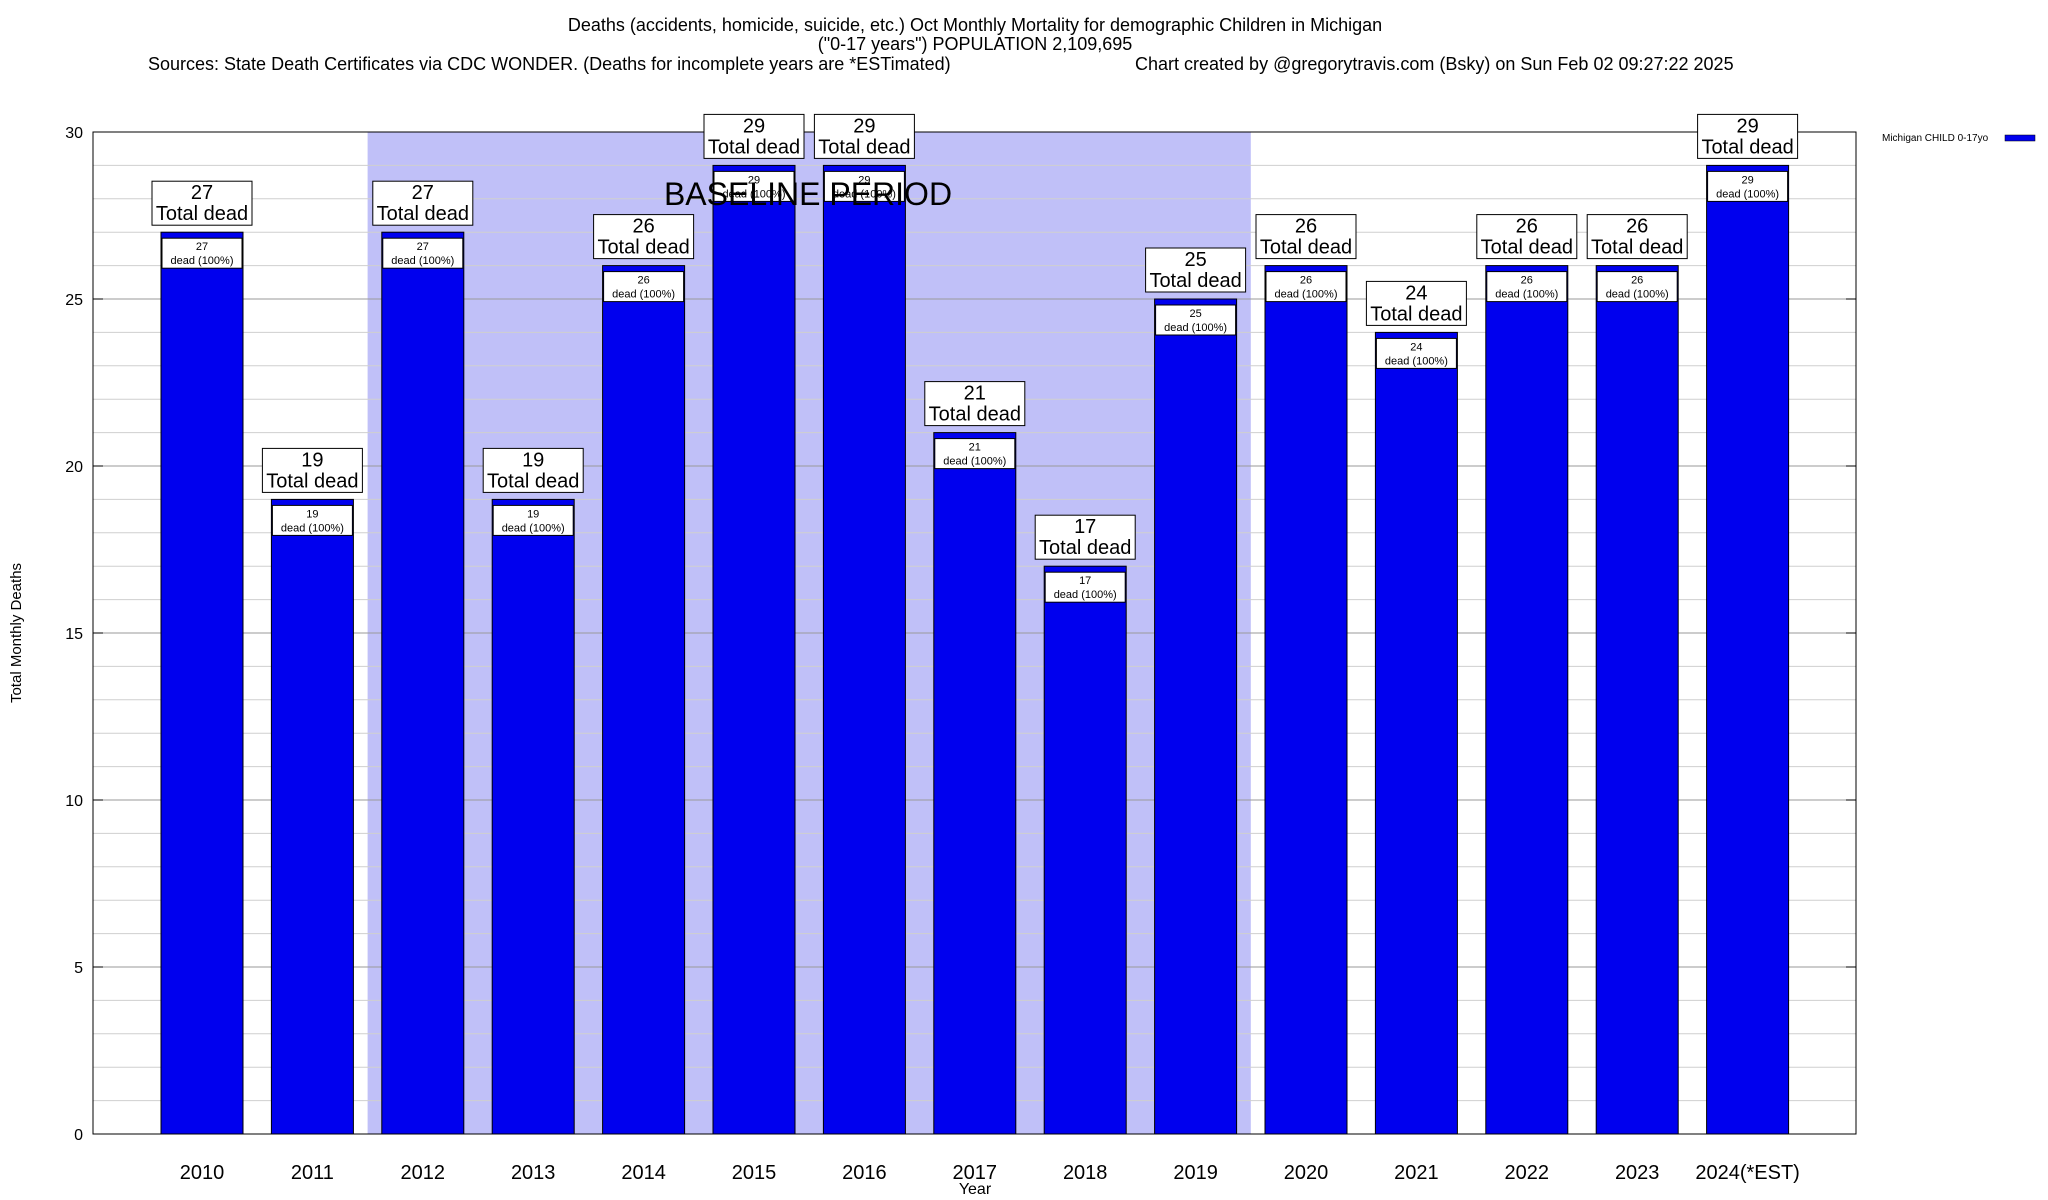 The height and width of the screenshot is (1200, 2048). I want to click on x-tick-label: 2016, so click(864, 1173).